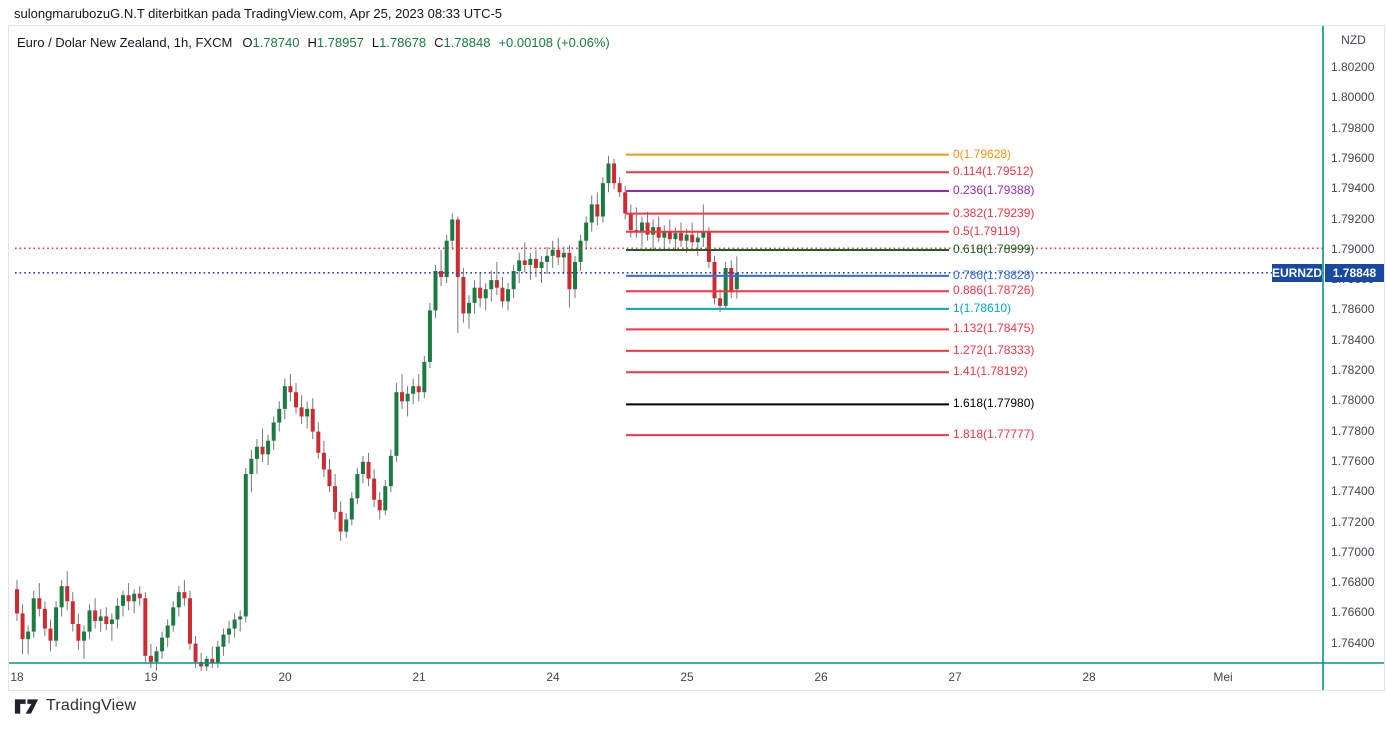 This screenshot has height=729, width=1387. I want to click on fib-label-0.618: 0.618(1.78999), so click(994, 248).